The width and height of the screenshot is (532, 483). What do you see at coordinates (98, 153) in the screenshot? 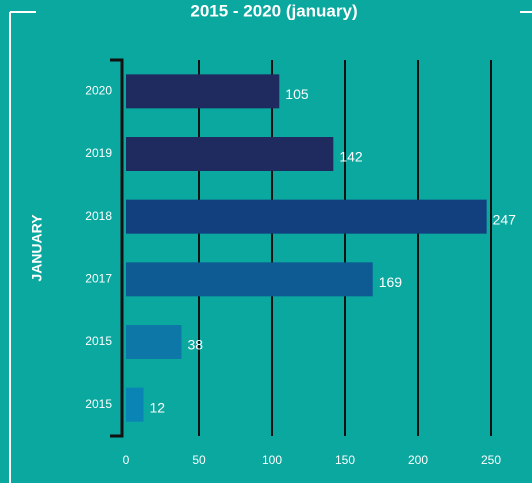
I see `y-tick-label: 2019` at bounding box center [98, 153].